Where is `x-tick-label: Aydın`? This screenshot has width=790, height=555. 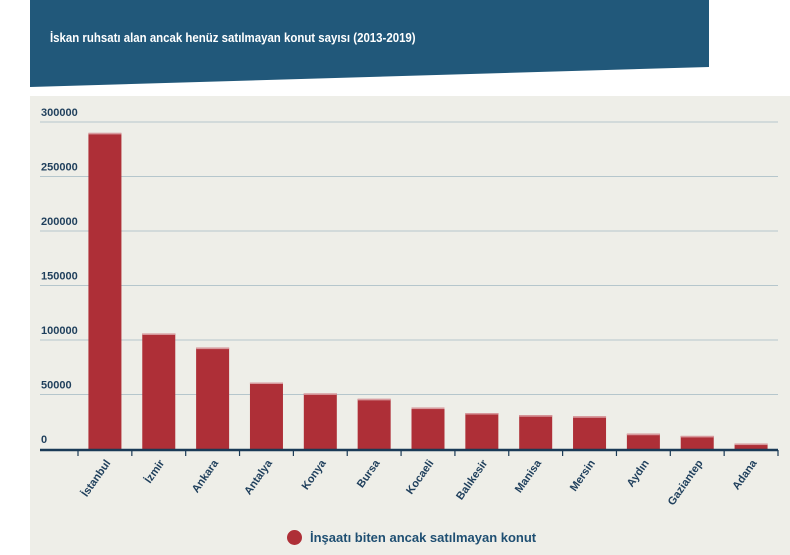 x-tick-label: Aydın is located at coordinates (638, 474).